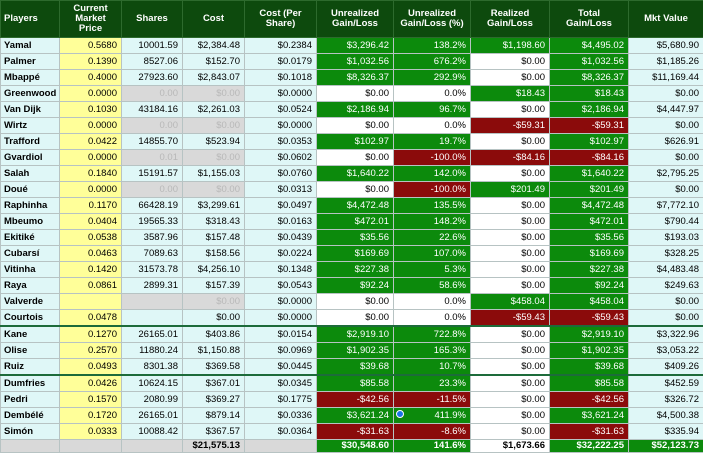 This screenshot has width=703, height=453. Describe the element at coordinates (589, 351) in the screenshot. I see `total-gain-loss-cell: $1,902.35` at that location.